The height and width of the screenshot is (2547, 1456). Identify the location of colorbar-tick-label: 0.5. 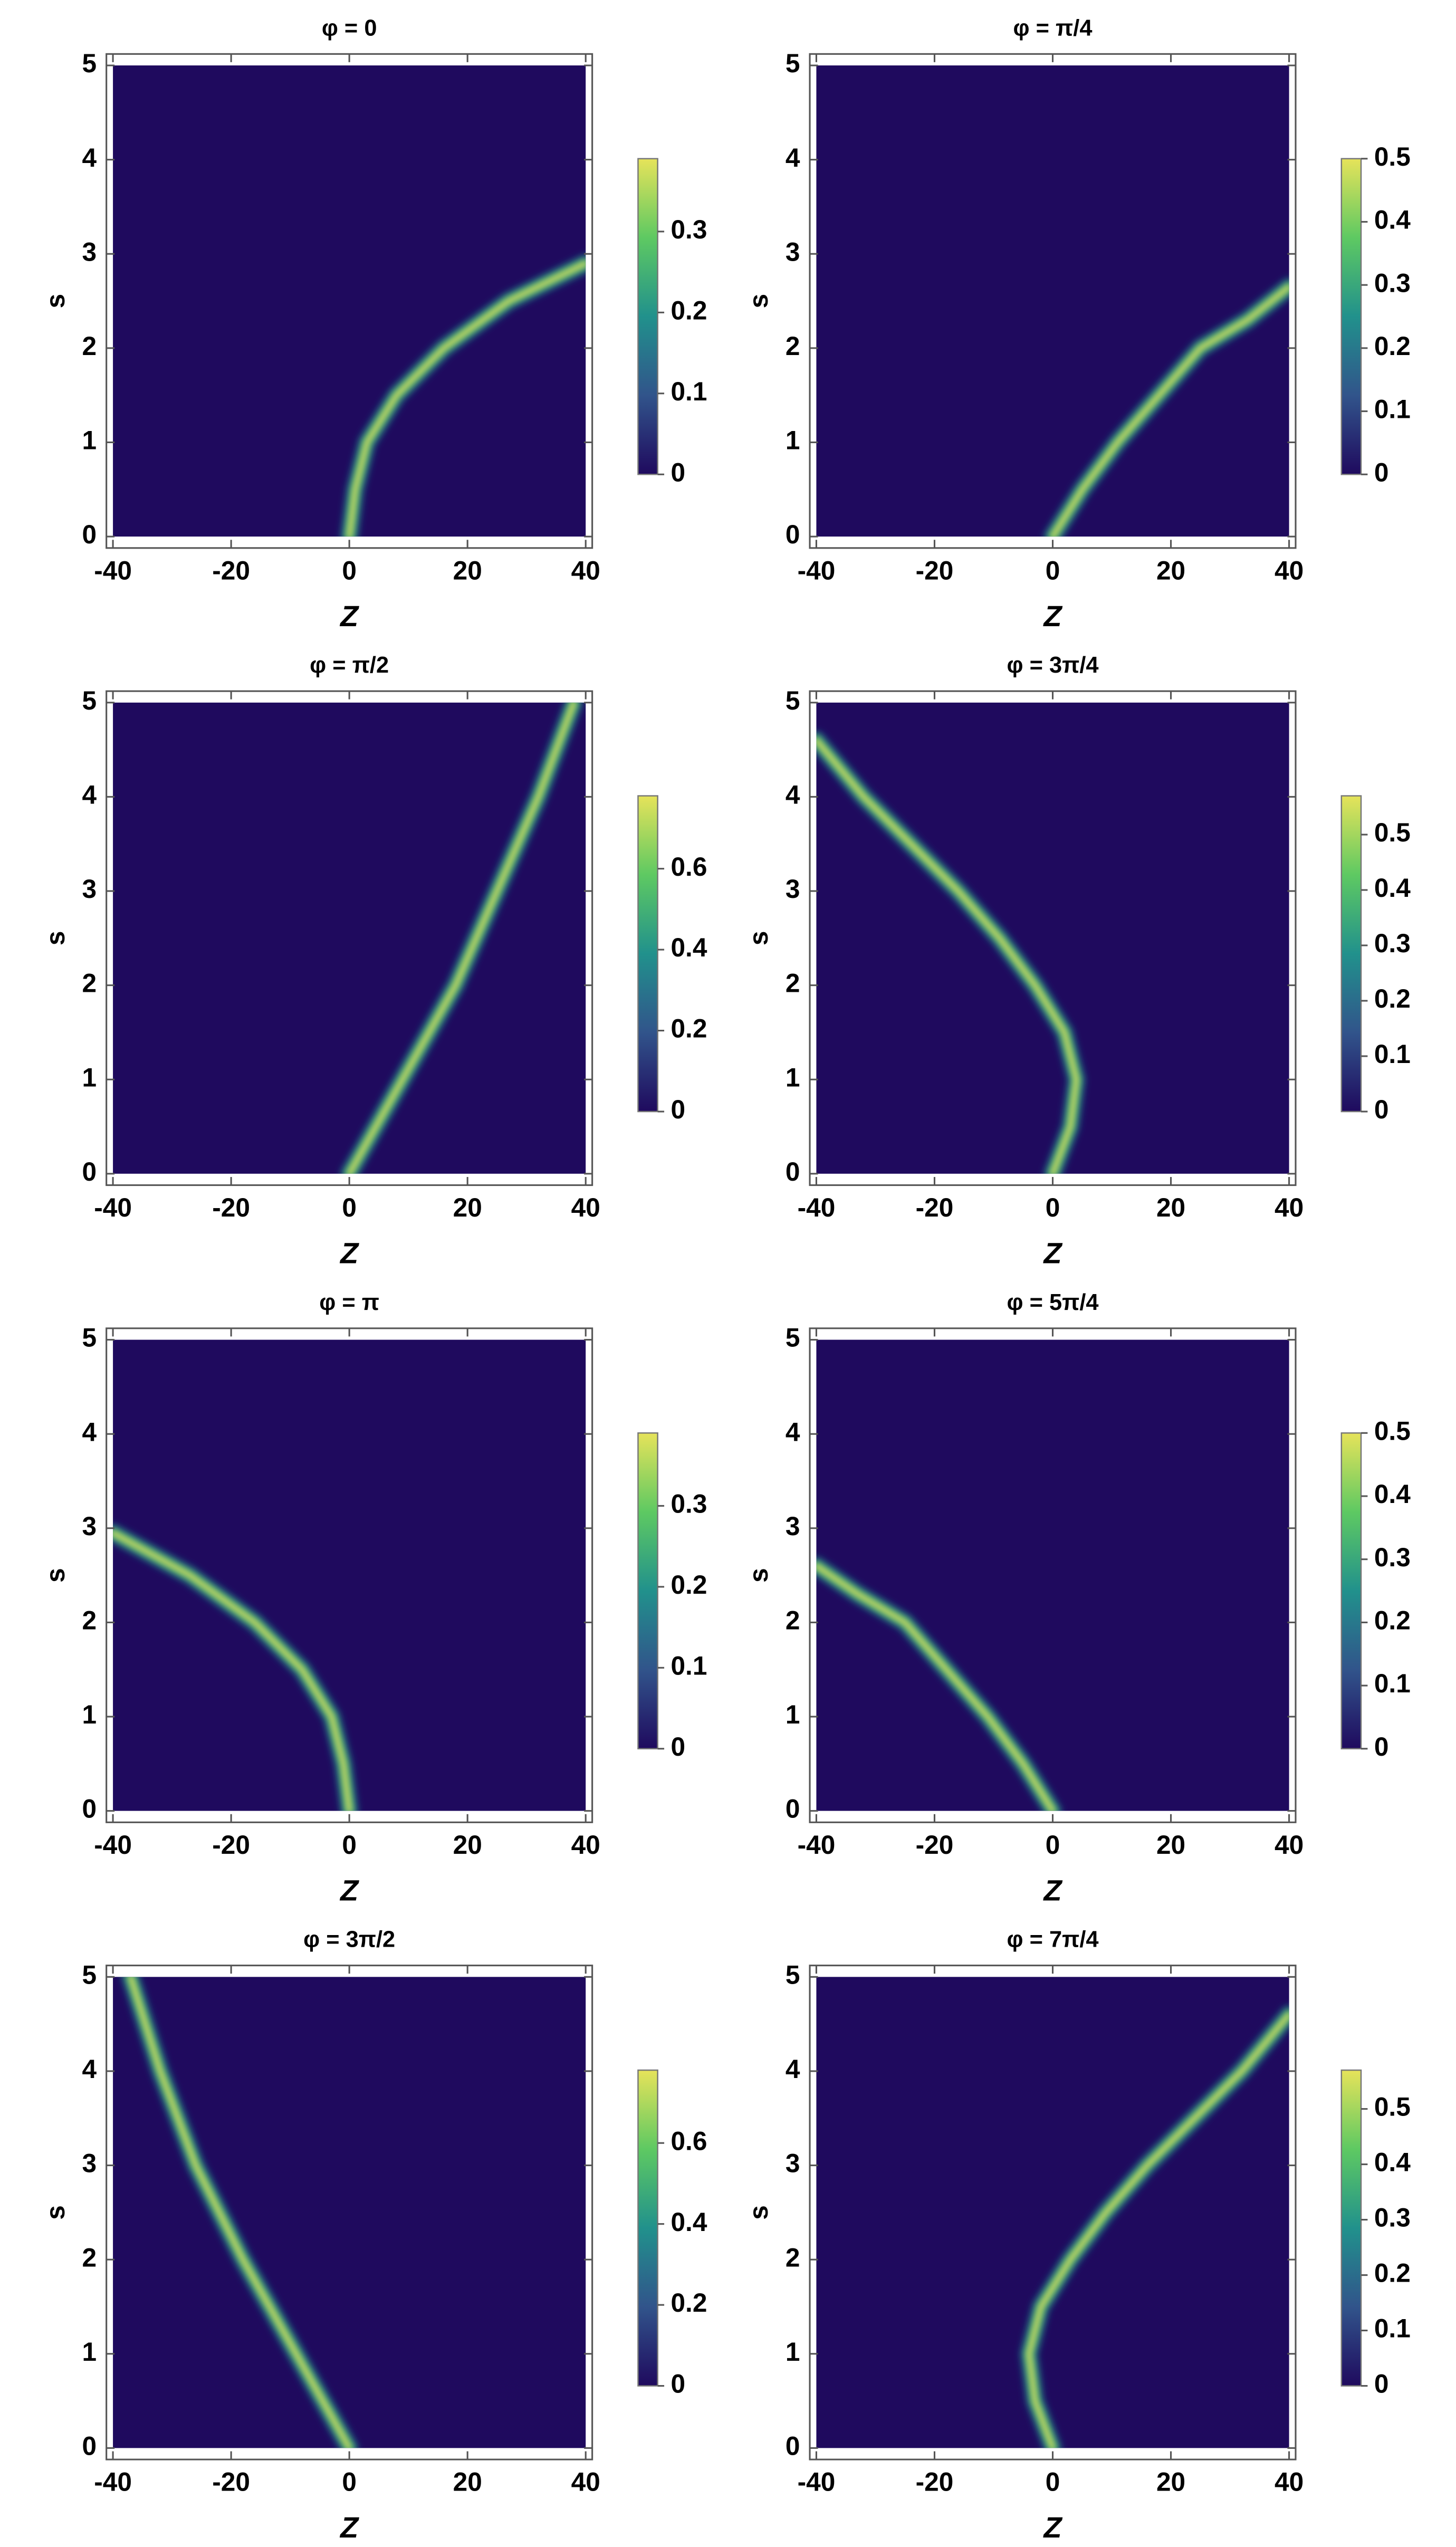
(1392, 832).